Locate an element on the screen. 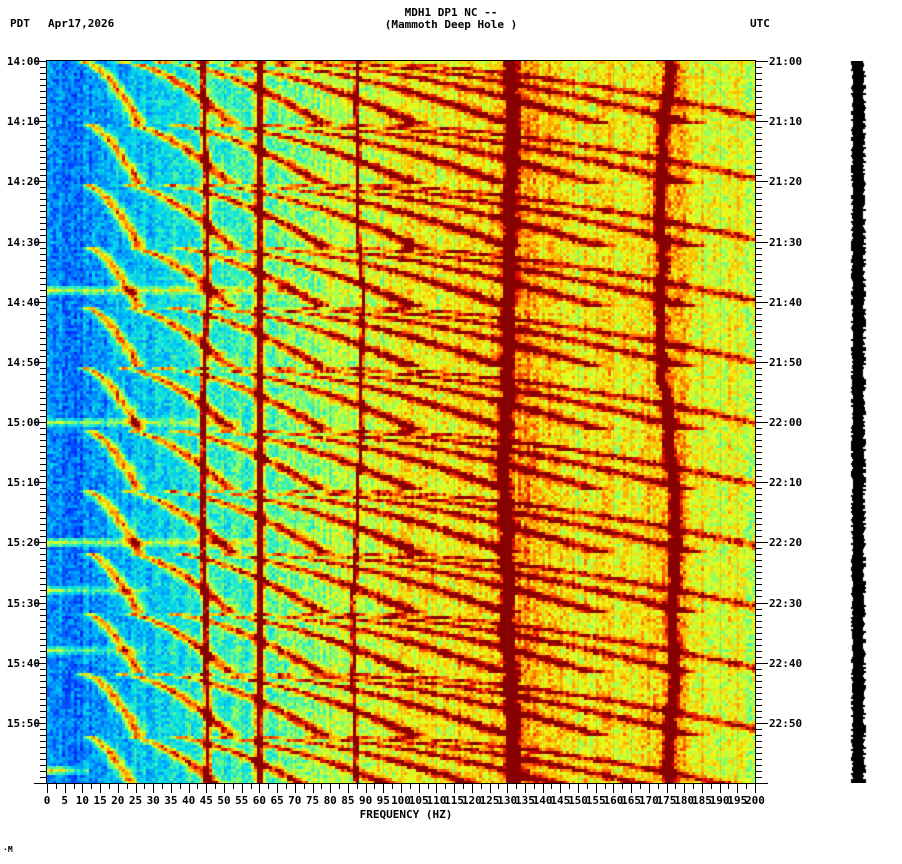  y-axis-label-pdt: 14:10 is located at coordinates (23, 122).